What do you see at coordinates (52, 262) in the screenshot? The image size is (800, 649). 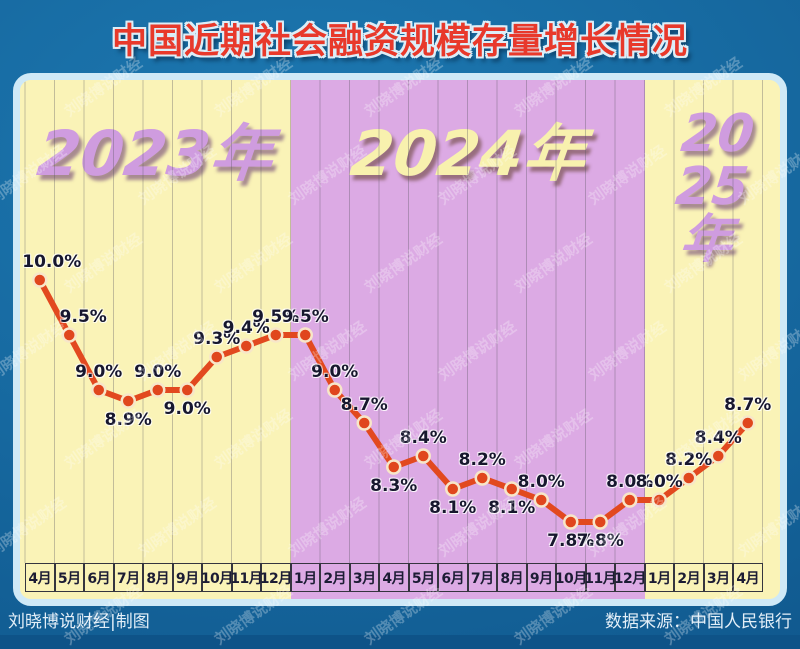 I see `data-label: 10.0%` at bounding box center [52, 262].